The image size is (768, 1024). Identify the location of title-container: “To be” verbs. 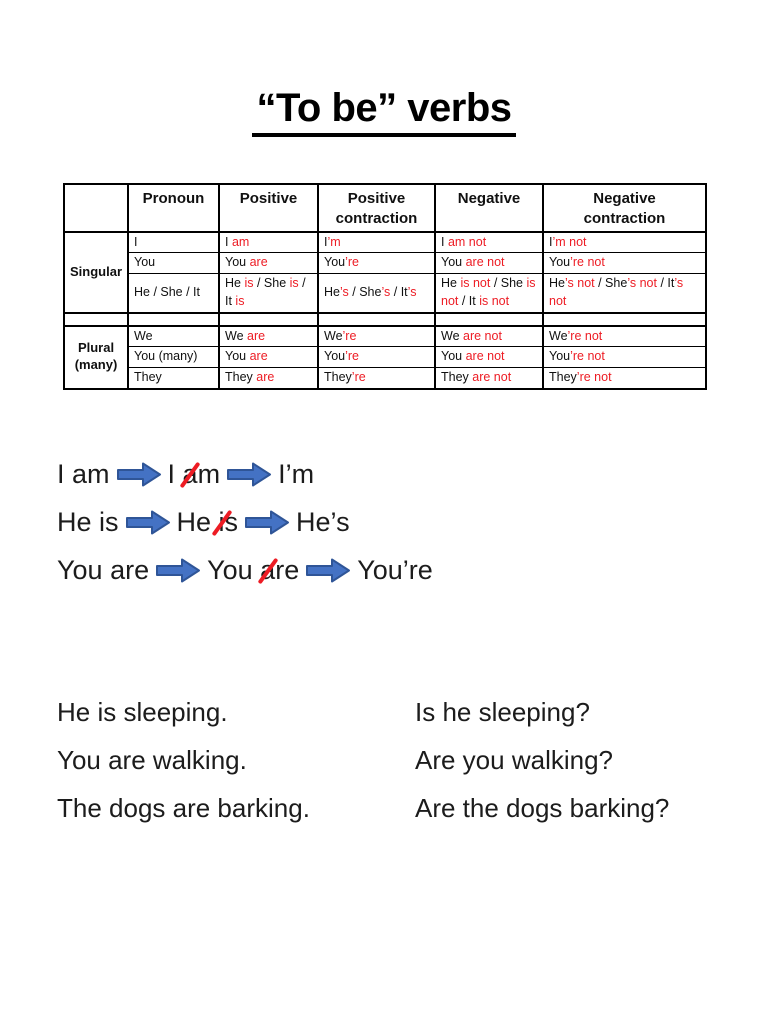
(384, 111).